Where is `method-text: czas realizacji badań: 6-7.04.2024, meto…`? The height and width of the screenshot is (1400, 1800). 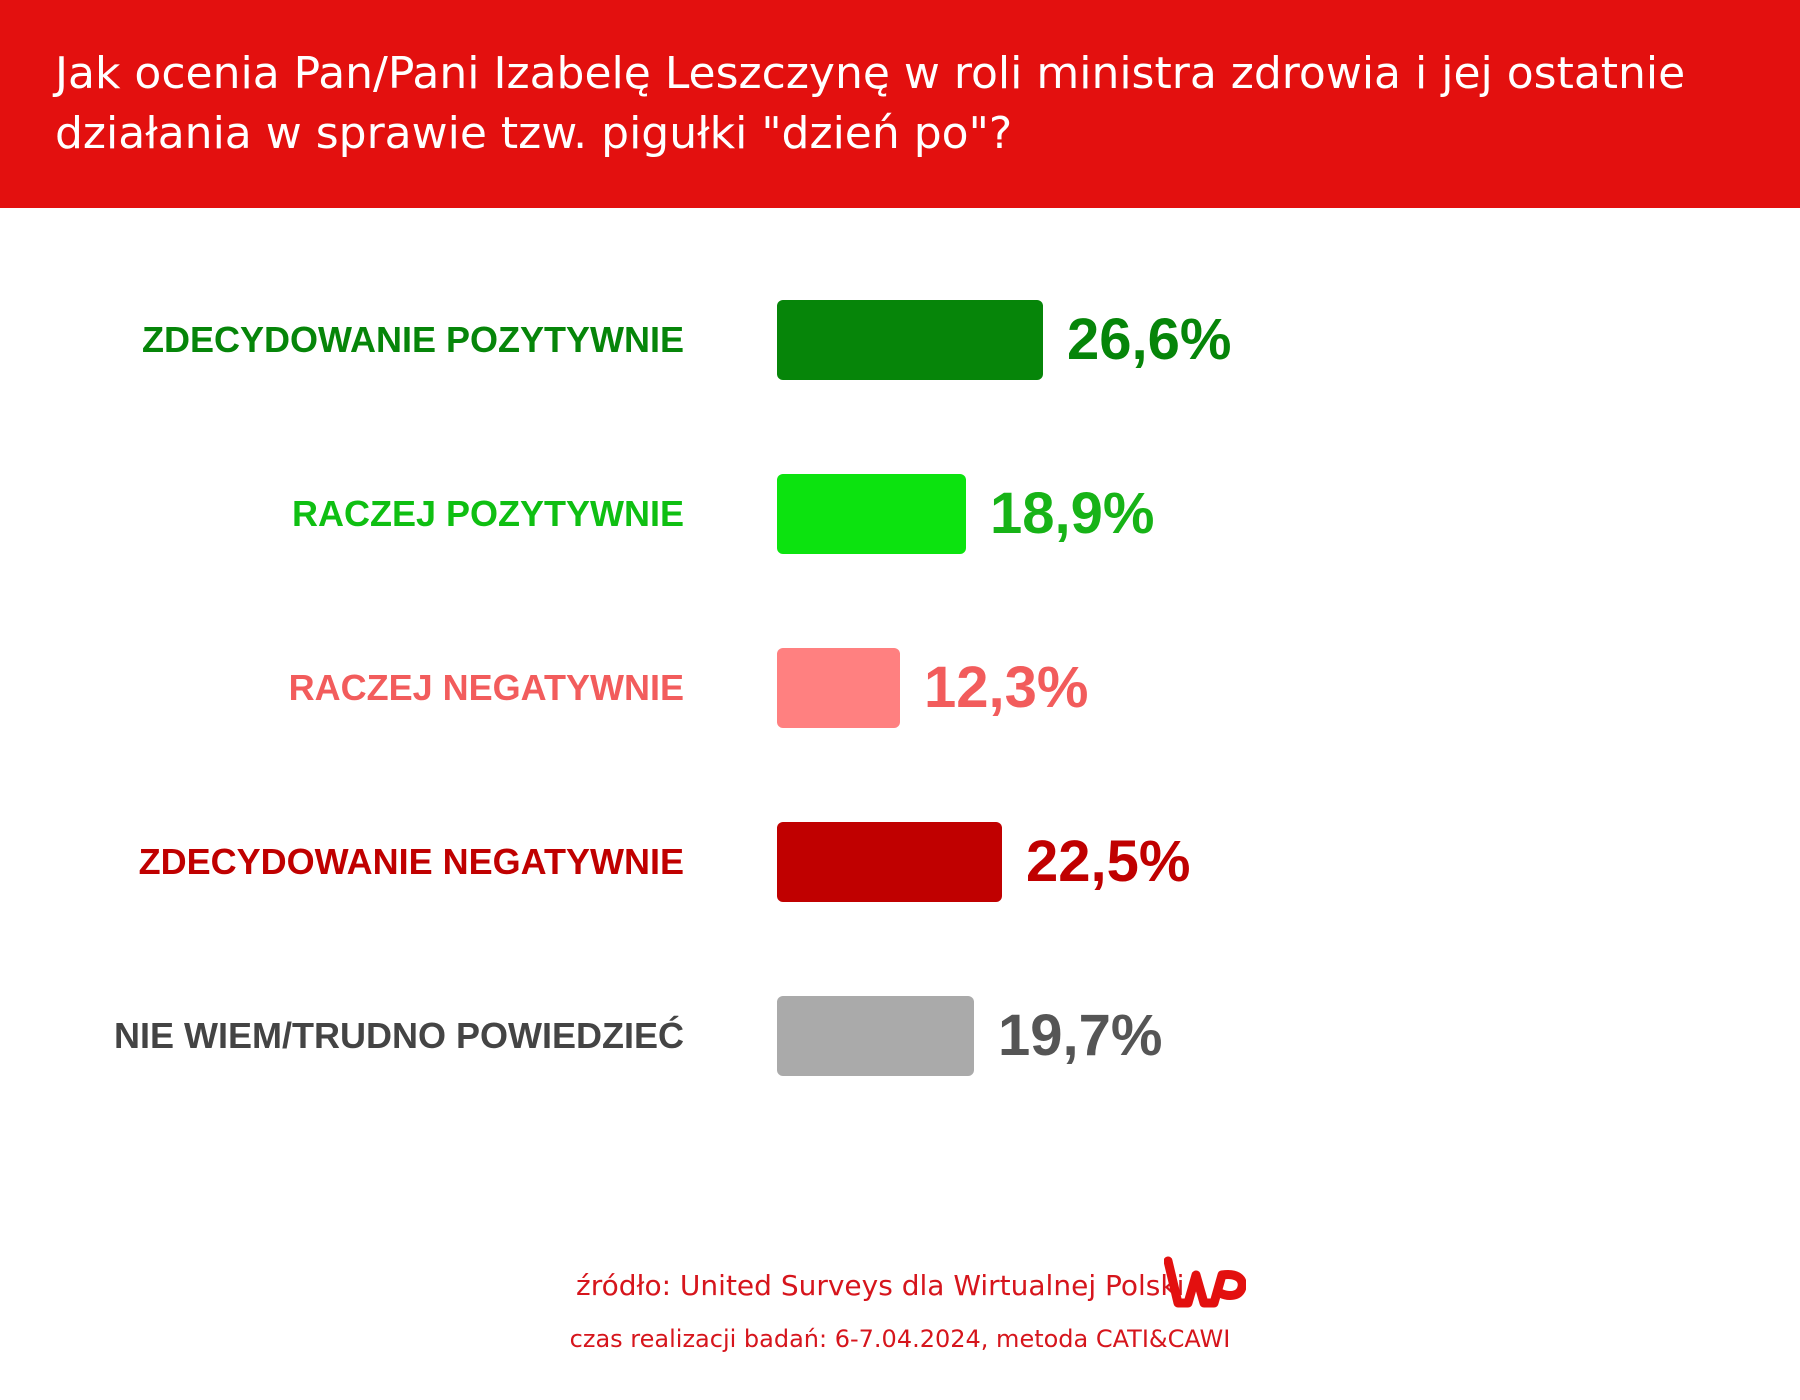 method-text: czas realizacji badań: 6-7.04.2024, meto… is located at coordinates (900, 1339).